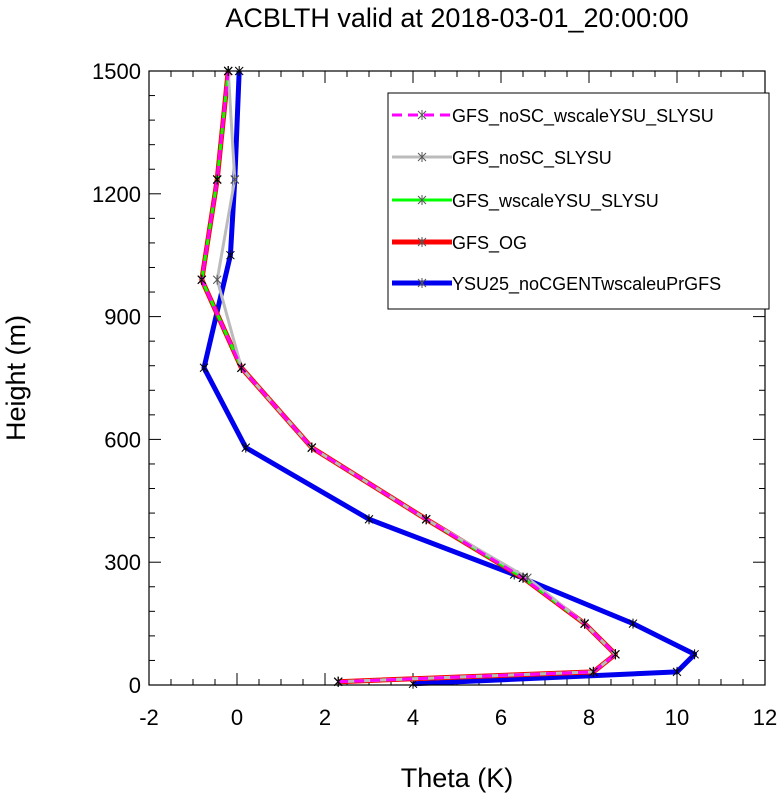 This screenshot has width=781, height=797. Describe the element at coordinates (116, 71) in the screenshot. I see `y-tick-label: 1500` at that location.